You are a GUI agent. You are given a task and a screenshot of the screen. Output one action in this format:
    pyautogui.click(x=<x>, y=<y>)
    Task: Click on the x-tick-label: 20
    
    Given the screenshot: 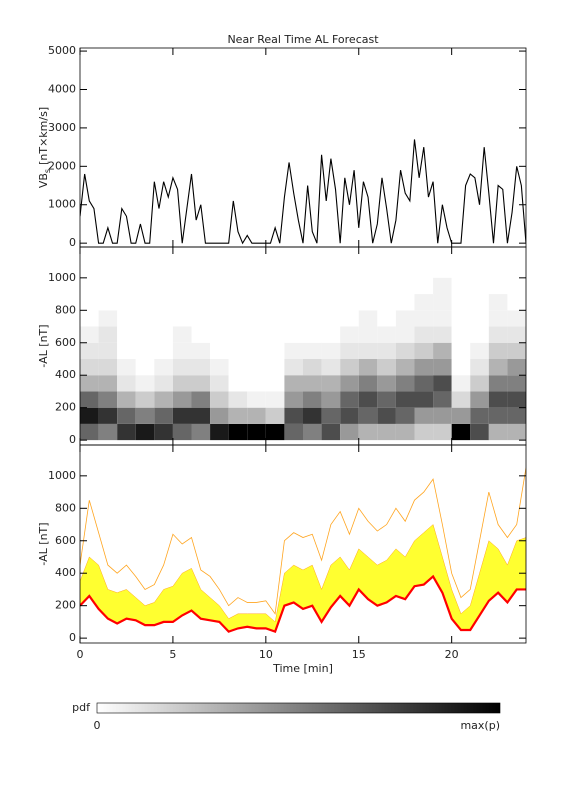 What is the action you would take?
    pyautogui.click(x=452, y=654)
    